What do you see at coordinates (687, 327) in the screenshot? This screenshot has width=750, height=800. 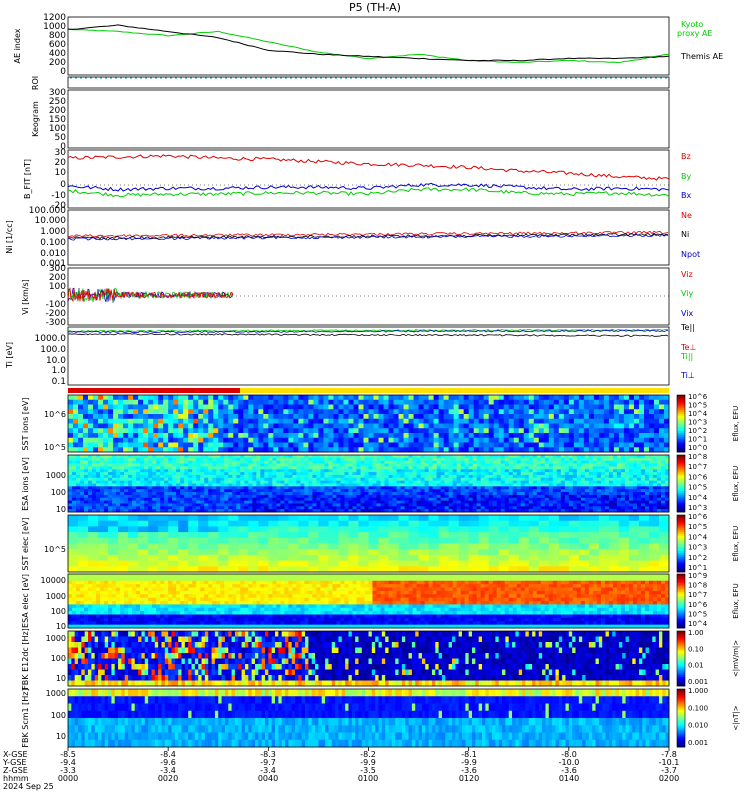 I see `ti-legend-te-par: Te||` at bounding box center [687, 327].